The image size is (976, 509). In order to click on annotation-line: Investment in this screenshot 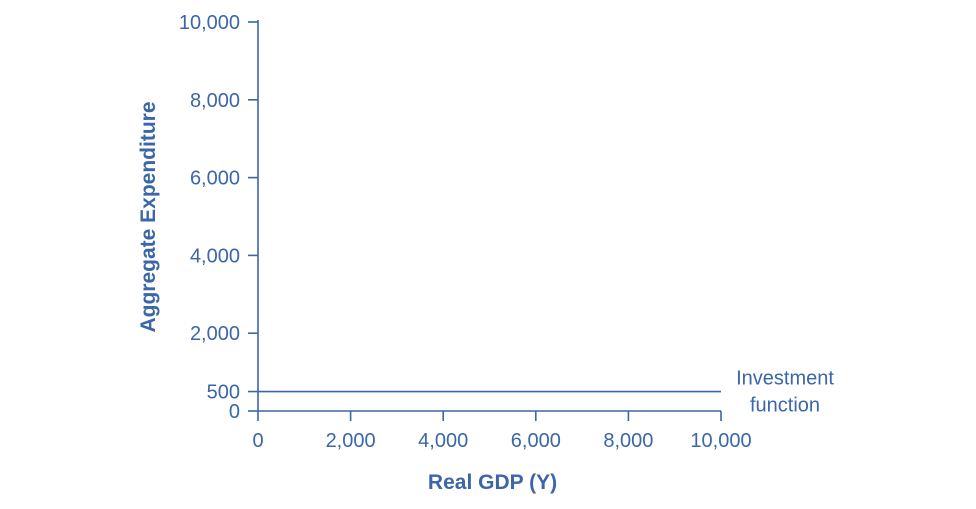, I will do `click(785, 379)`.